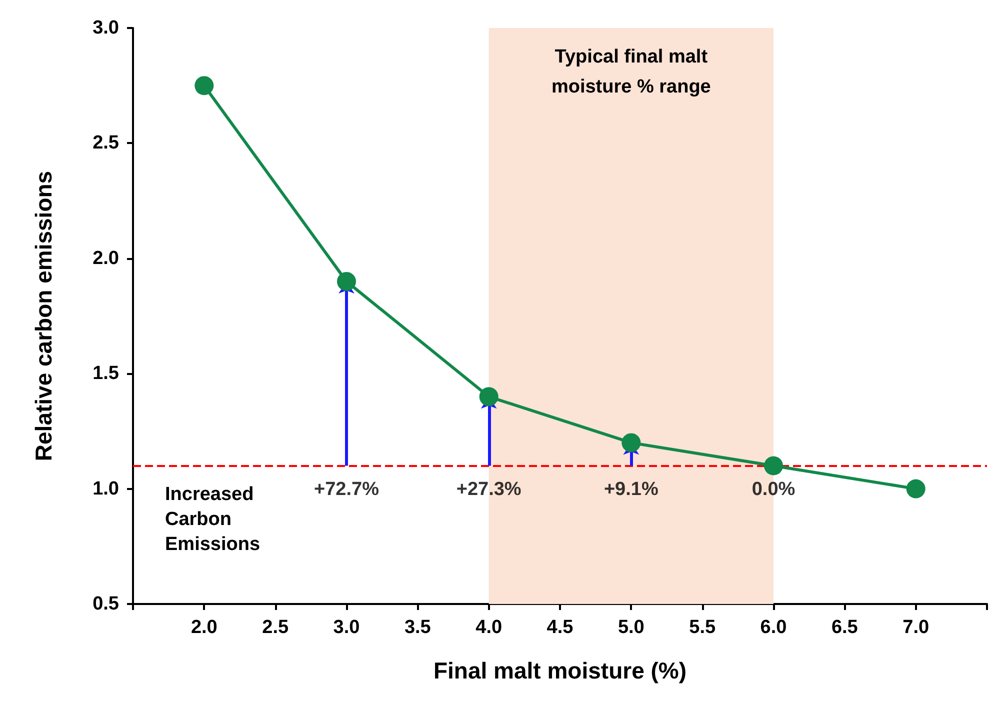  What do you see at coordinates (43, 316) in the screenshot?
I see `y-axis-title: Relative carbon emissions` at bounding box center [43, 316].